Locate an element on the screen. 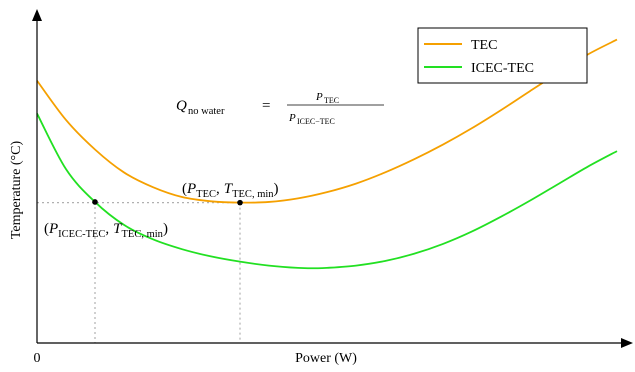 The width and height of the screenshot is (635, 372). guide-lines is located at coordinates (139, 272).